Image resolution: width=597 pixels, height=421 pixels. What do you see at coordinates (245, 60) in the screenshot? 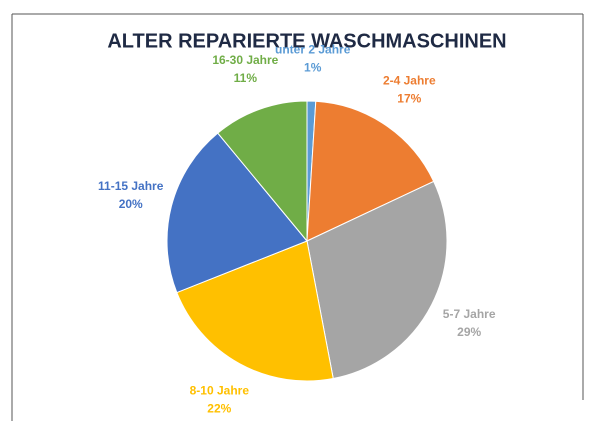
I see `slice-category-label: 16-30 Jahre` at bounding box center [245, 60].